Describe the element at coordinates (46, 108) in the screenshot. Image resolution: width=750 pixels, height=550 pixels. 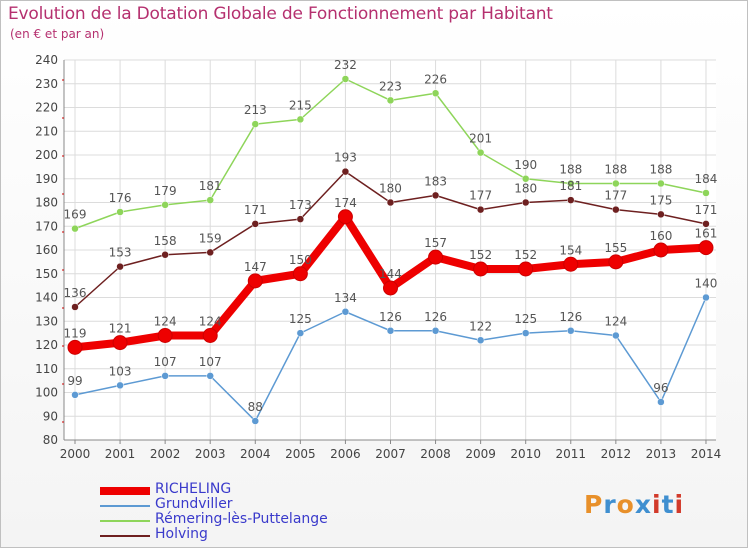
I see `y-tick-label: 220` at that location.